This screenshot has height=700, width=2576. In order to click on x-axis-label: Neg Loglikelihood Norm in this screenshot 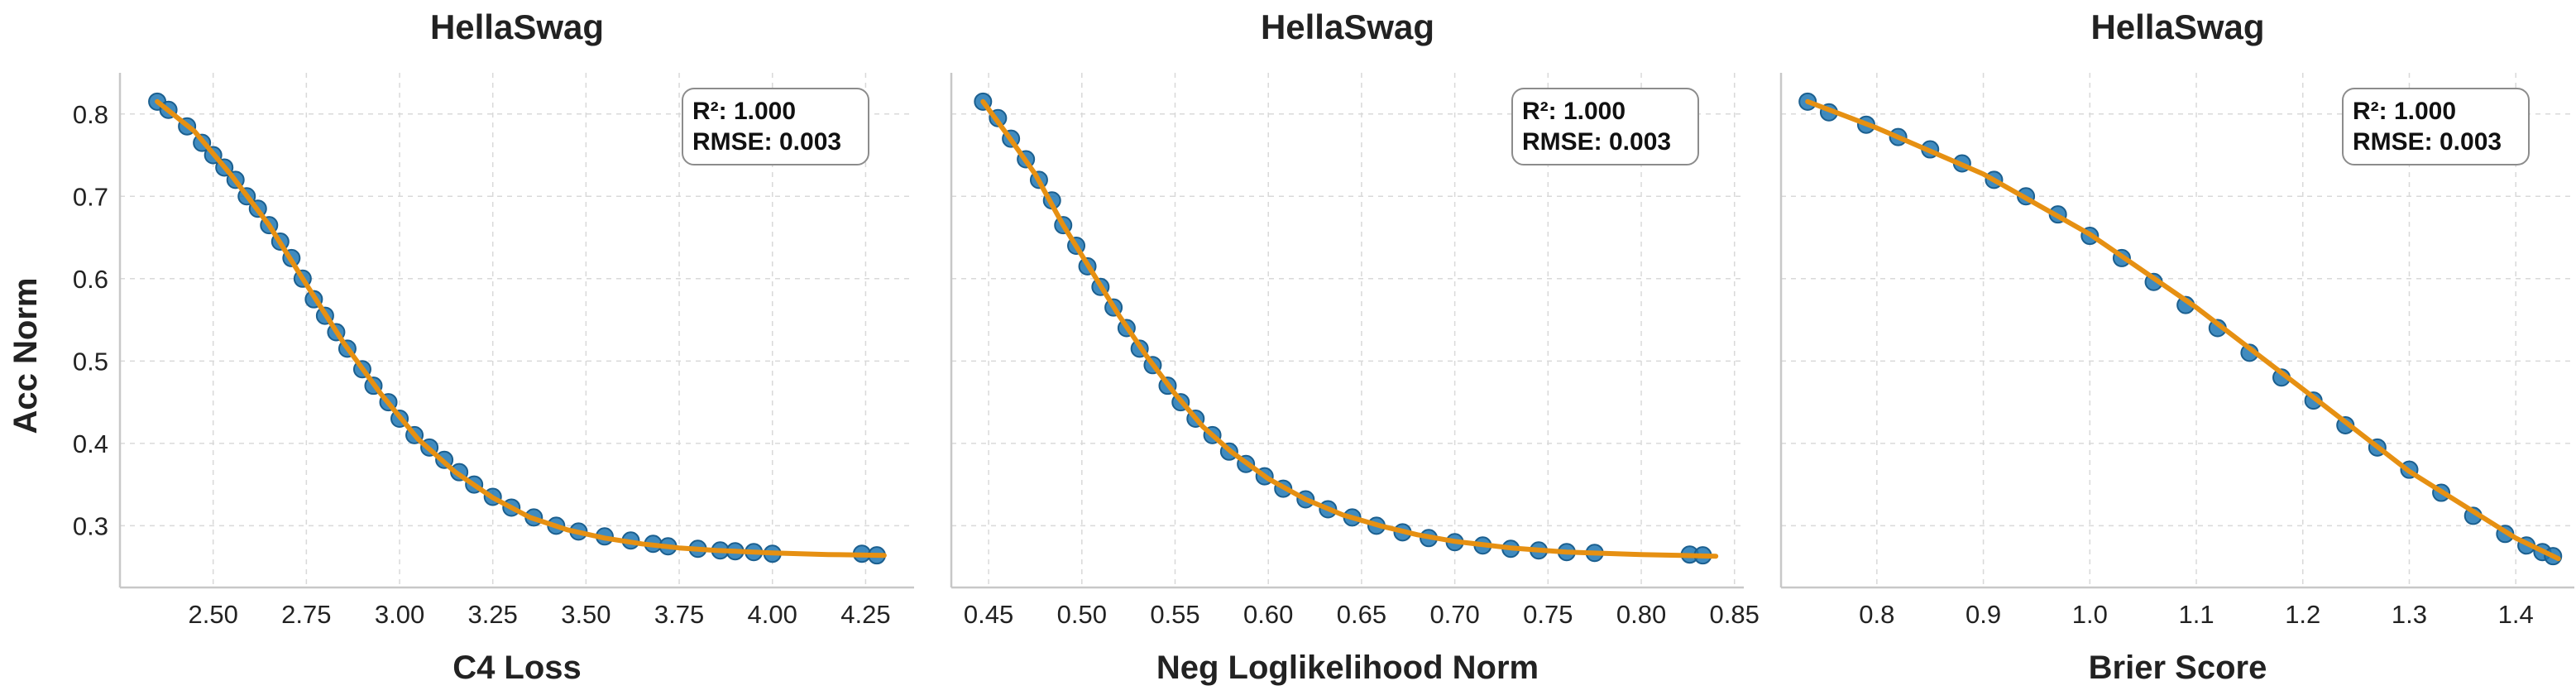, I will do `click(1347, 668)`.